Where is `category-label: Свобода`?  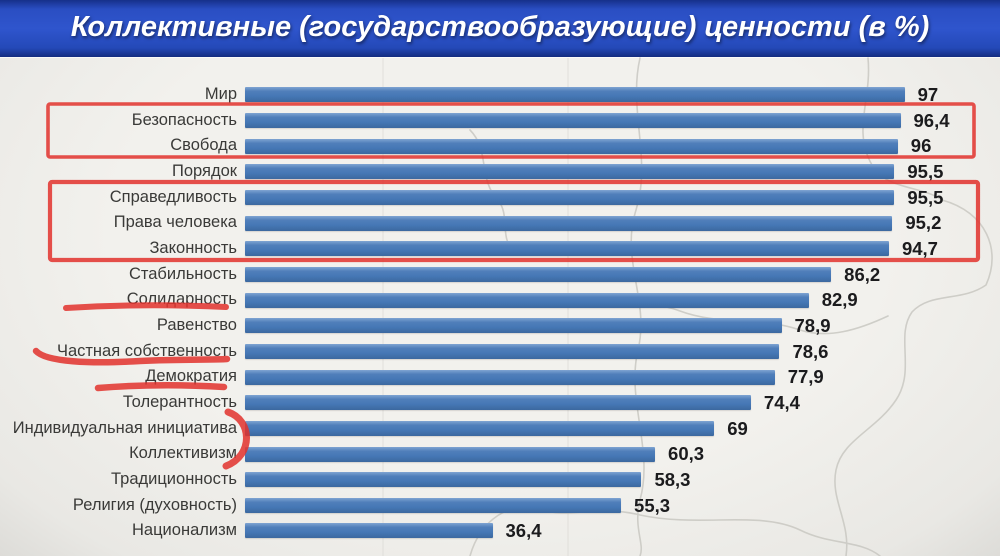
category-label: Свобода is located at coordinates (203, 145).